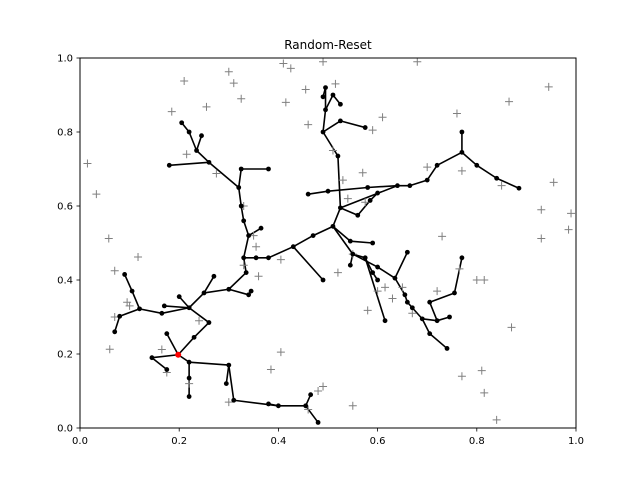 This screenshot has height=480, width=640. I want to click on x-axis: 0.0 0.2 0.4 0.6 0.8 1.0, so click(328, 437).